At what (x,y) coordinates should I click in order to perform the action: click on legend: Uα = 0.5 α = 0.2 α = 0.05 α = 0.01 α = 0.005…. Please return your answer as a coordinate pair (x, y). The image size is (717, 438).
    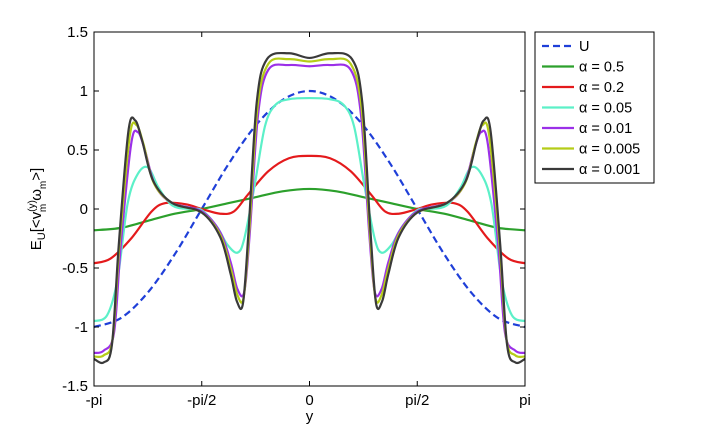
    Looking at the image, I should click on (594, 107).